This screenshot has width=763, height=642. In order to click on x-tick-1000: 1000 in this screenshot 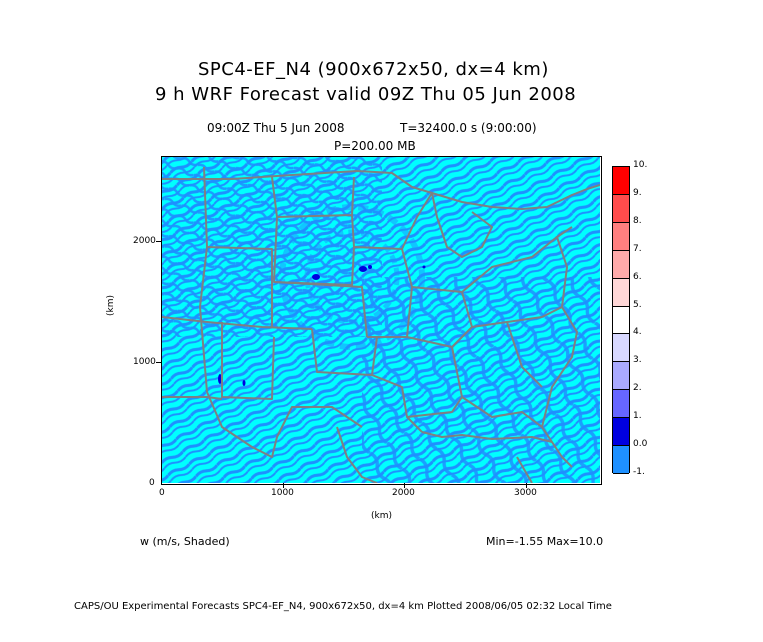, I will do `click(282, 493)`.